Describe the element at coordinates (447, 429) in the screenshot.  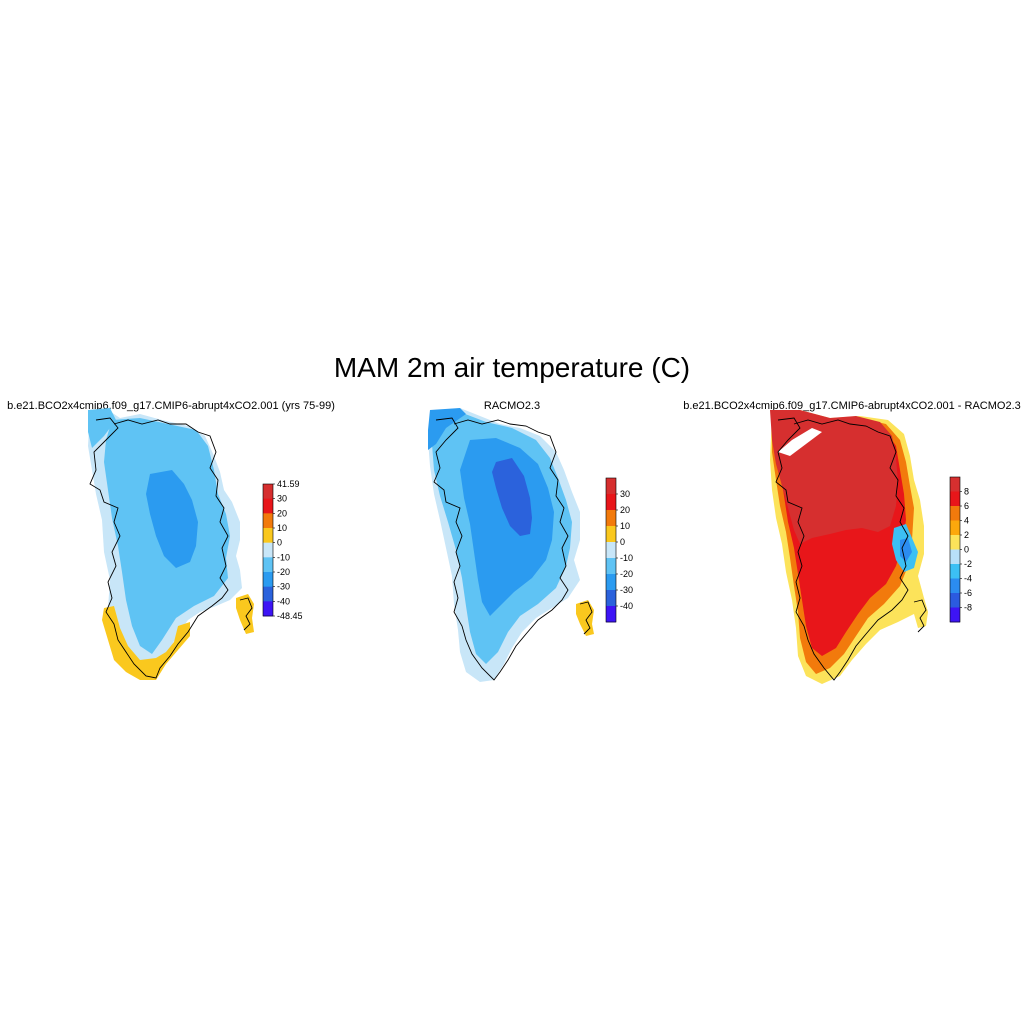
I see `panel-2-field-nw` at that location.